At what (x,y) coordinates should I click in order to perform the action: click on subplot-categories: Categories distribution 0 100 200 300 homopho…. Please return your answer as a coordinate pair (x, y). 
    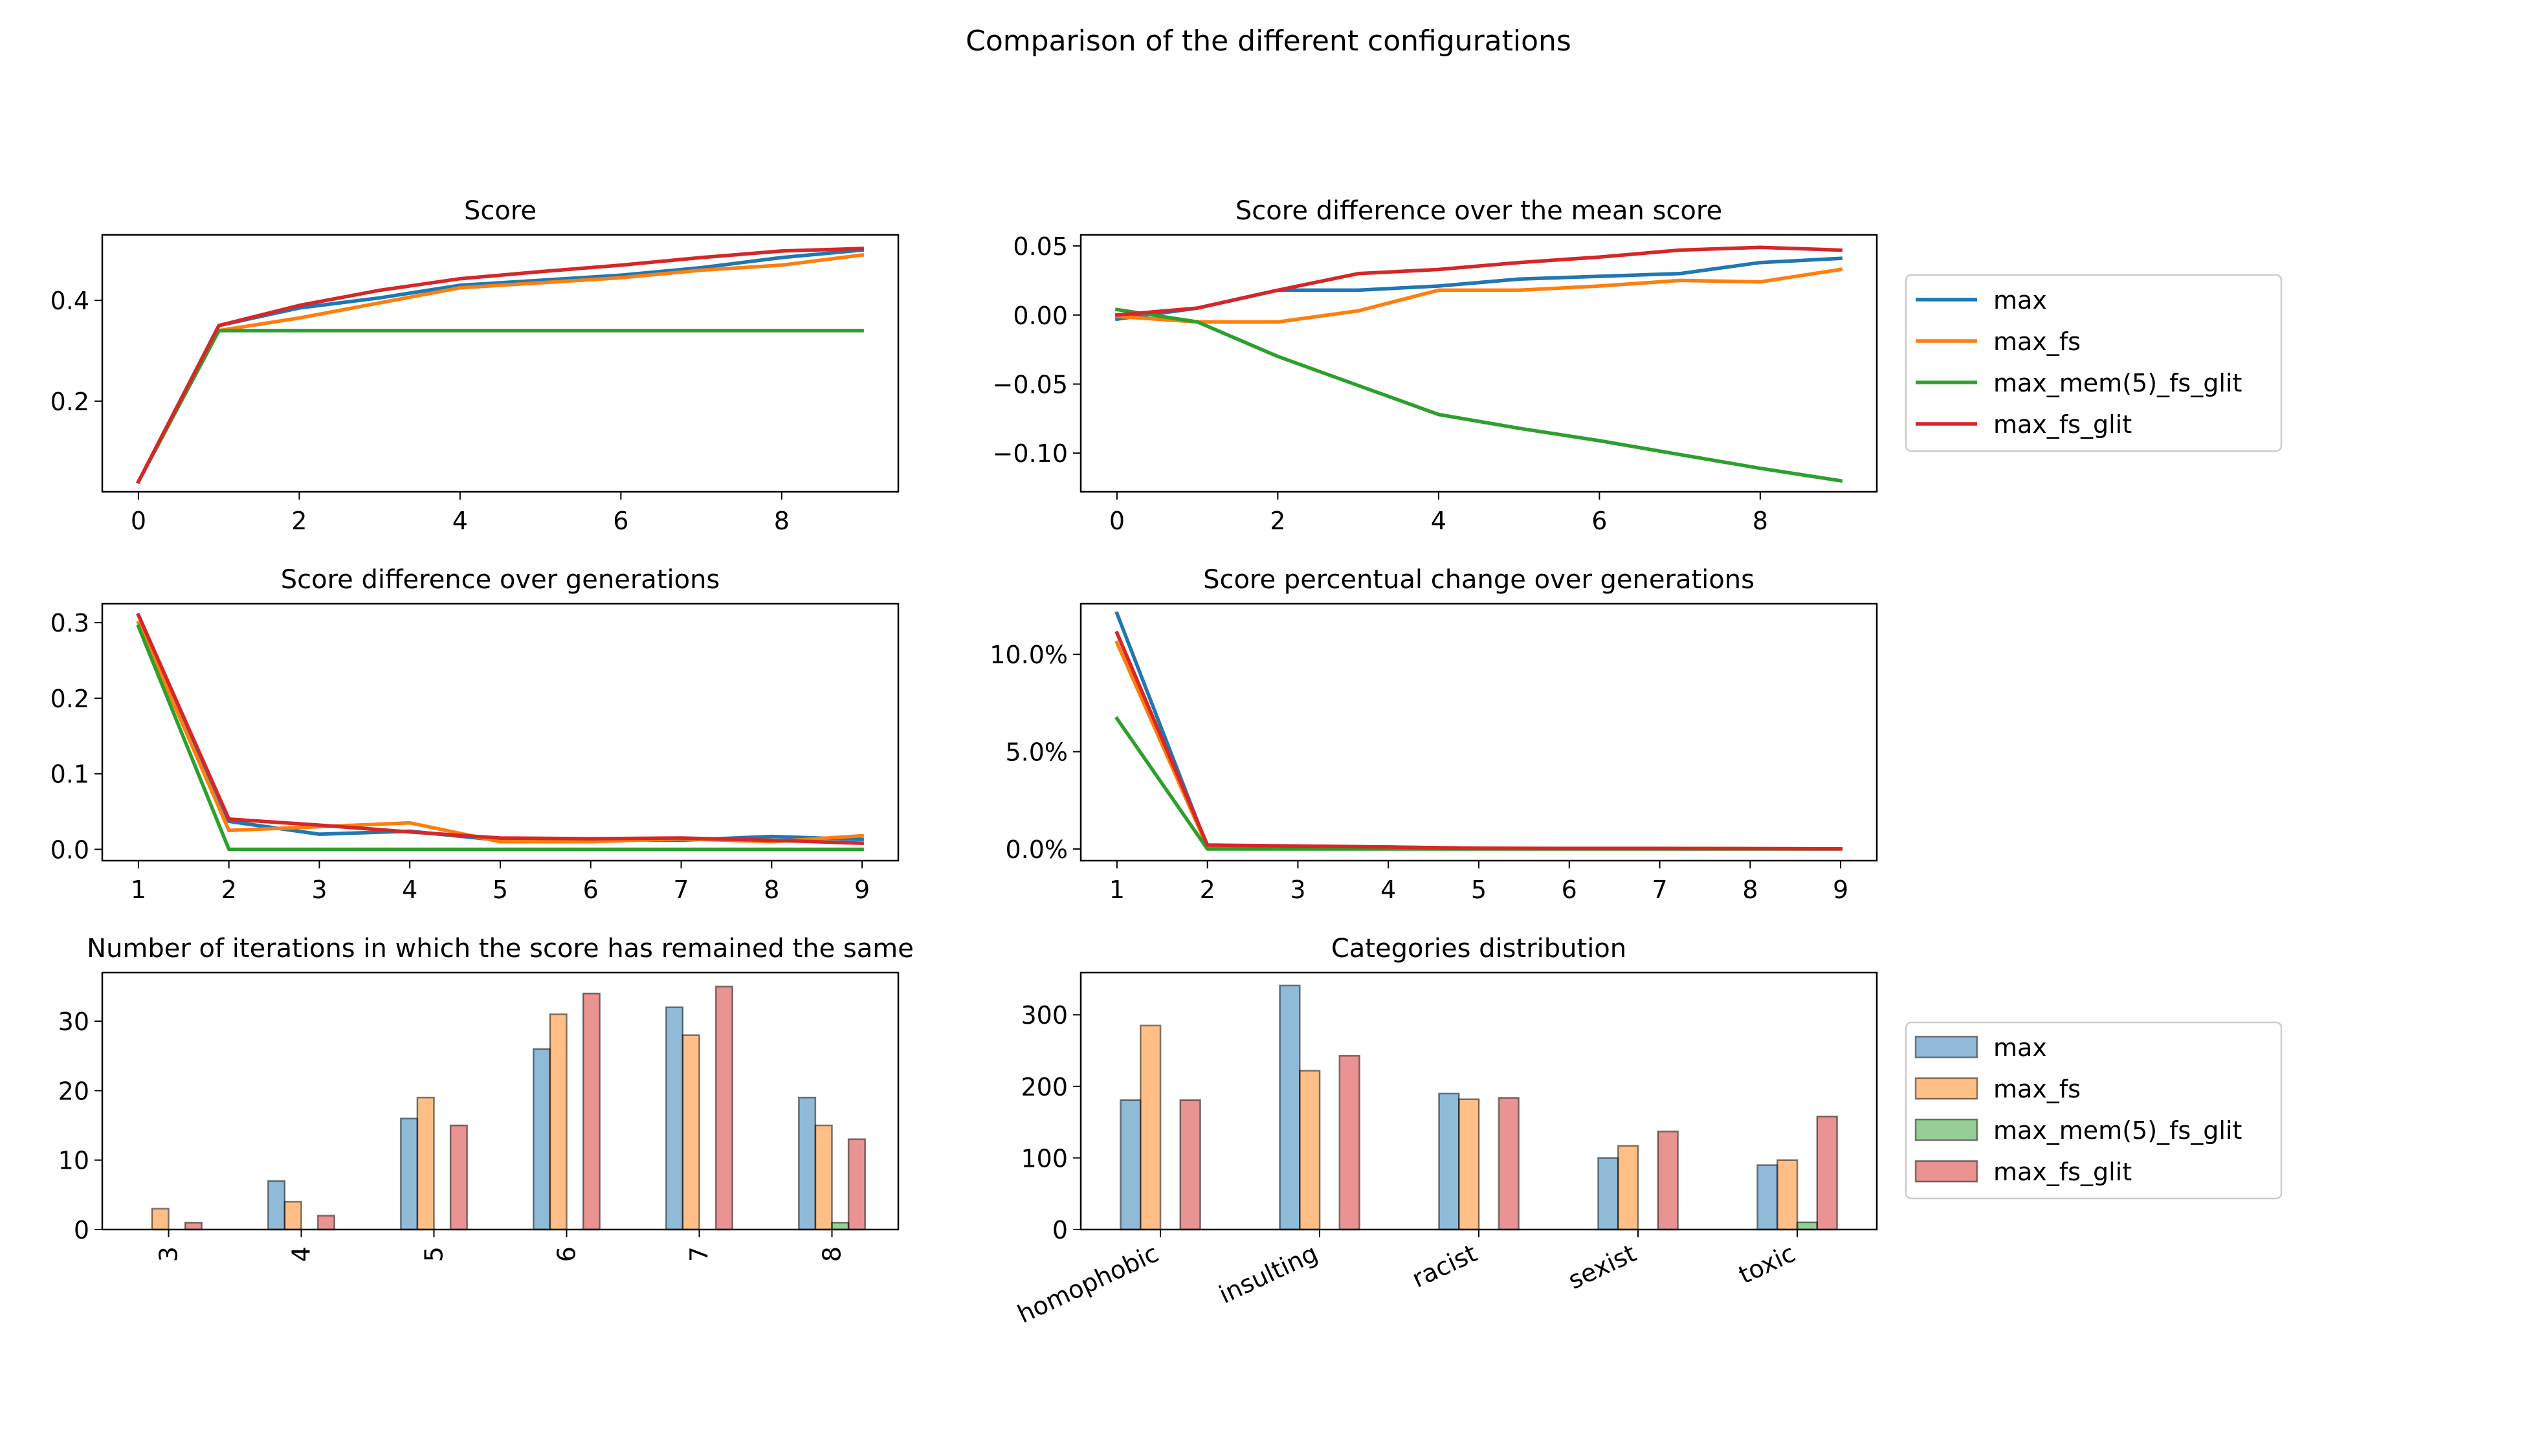
    Looking at the image, I should click on (1445, 1131).